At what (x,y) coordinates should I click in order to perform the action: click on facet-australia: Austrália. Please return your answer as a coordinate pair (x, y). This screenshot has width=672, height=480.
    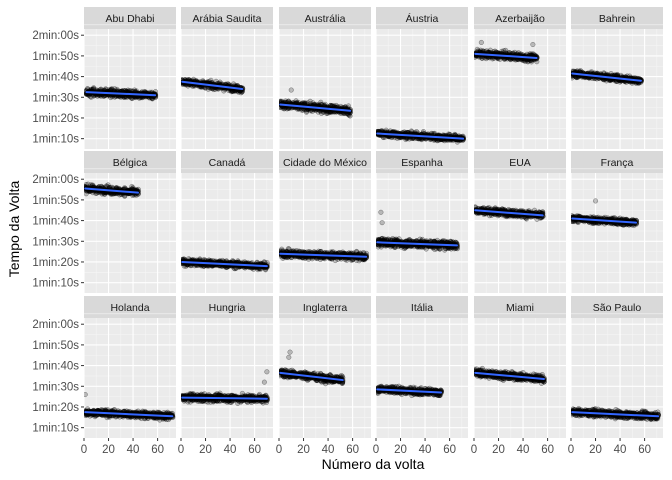
    Looking at the image, I should click on (324, 78).